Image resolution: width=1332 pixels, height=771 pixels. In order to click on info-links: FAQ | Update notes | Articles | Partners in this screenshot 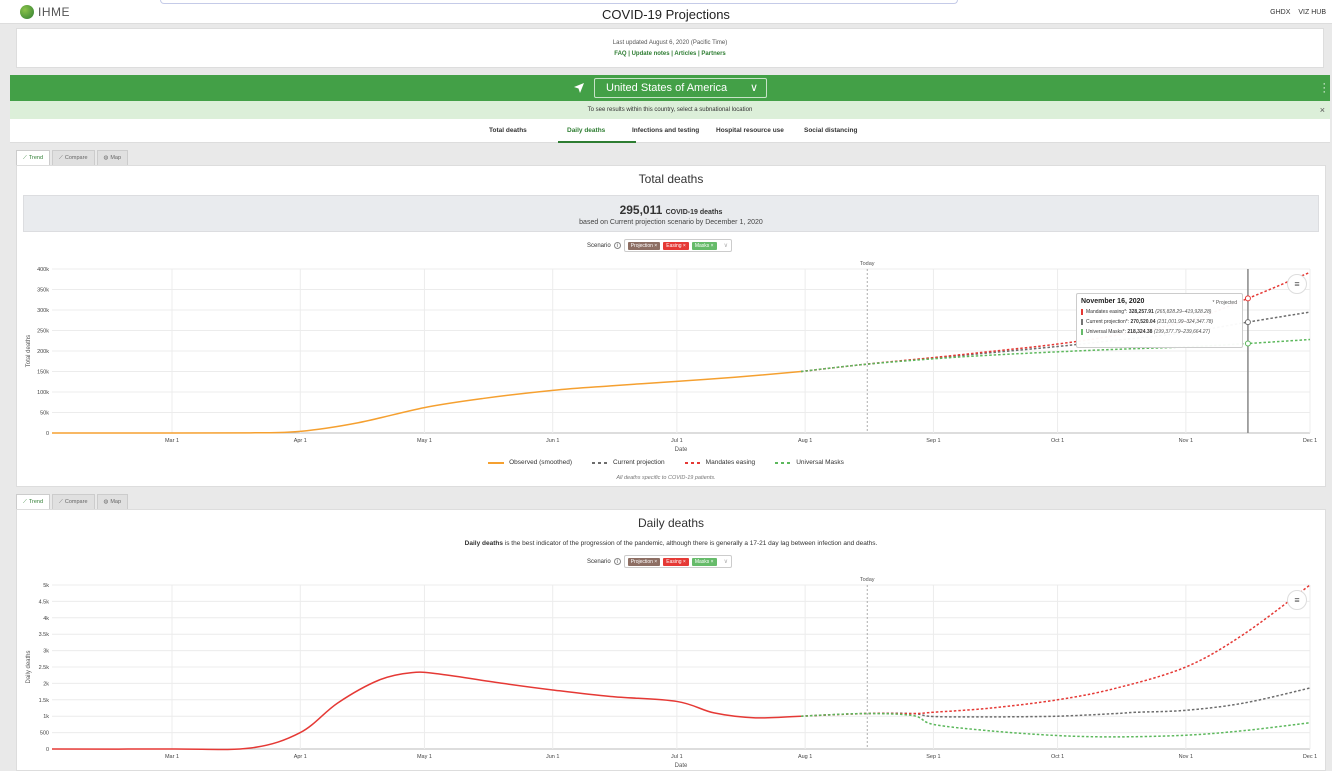, I will do `click(670, 54)`.